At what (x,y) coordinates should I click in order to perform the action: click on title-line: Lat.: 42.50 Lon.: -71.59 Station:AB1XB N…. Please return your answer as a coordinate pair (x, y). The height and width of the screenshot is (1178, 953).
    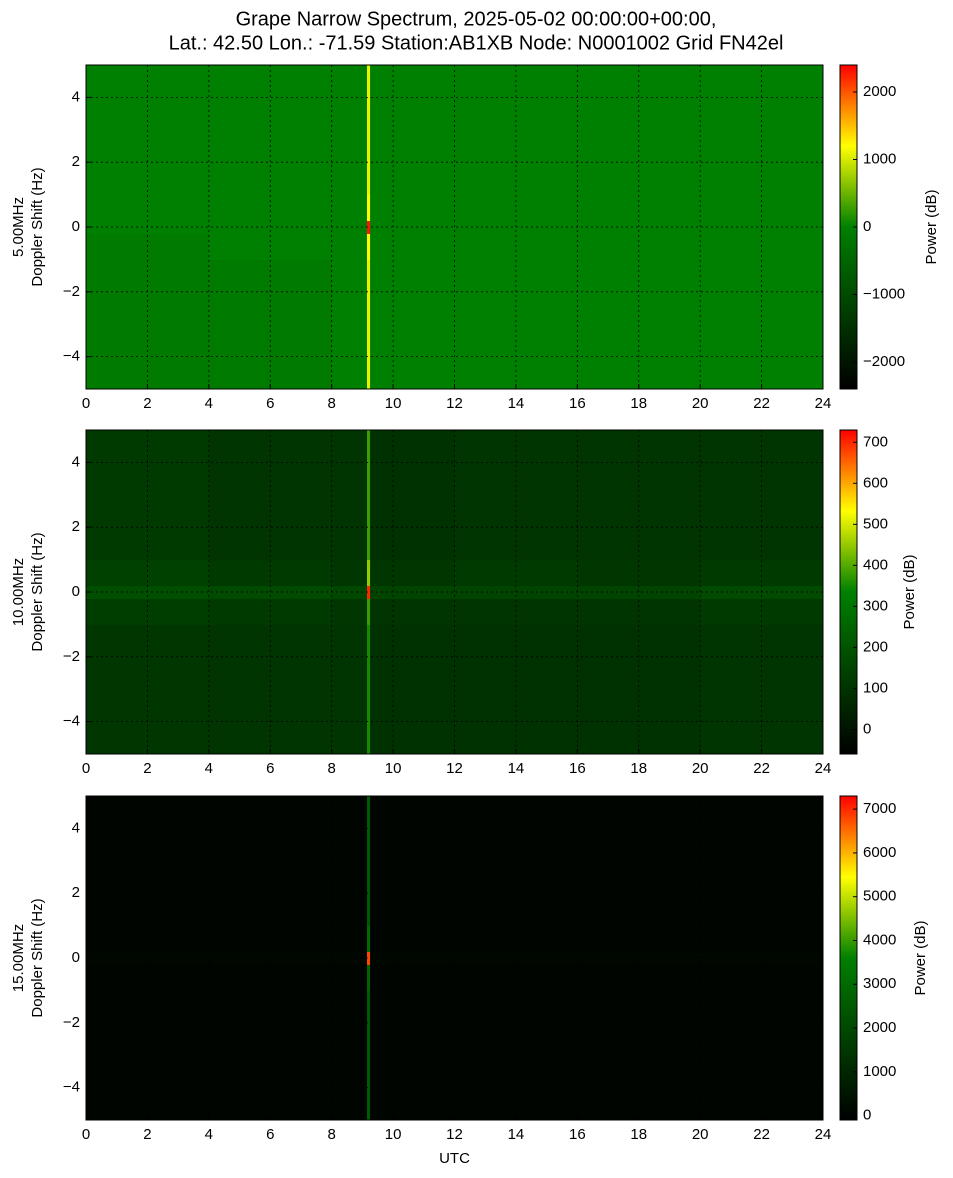
    Looking at the image, I should click on (476, 43).